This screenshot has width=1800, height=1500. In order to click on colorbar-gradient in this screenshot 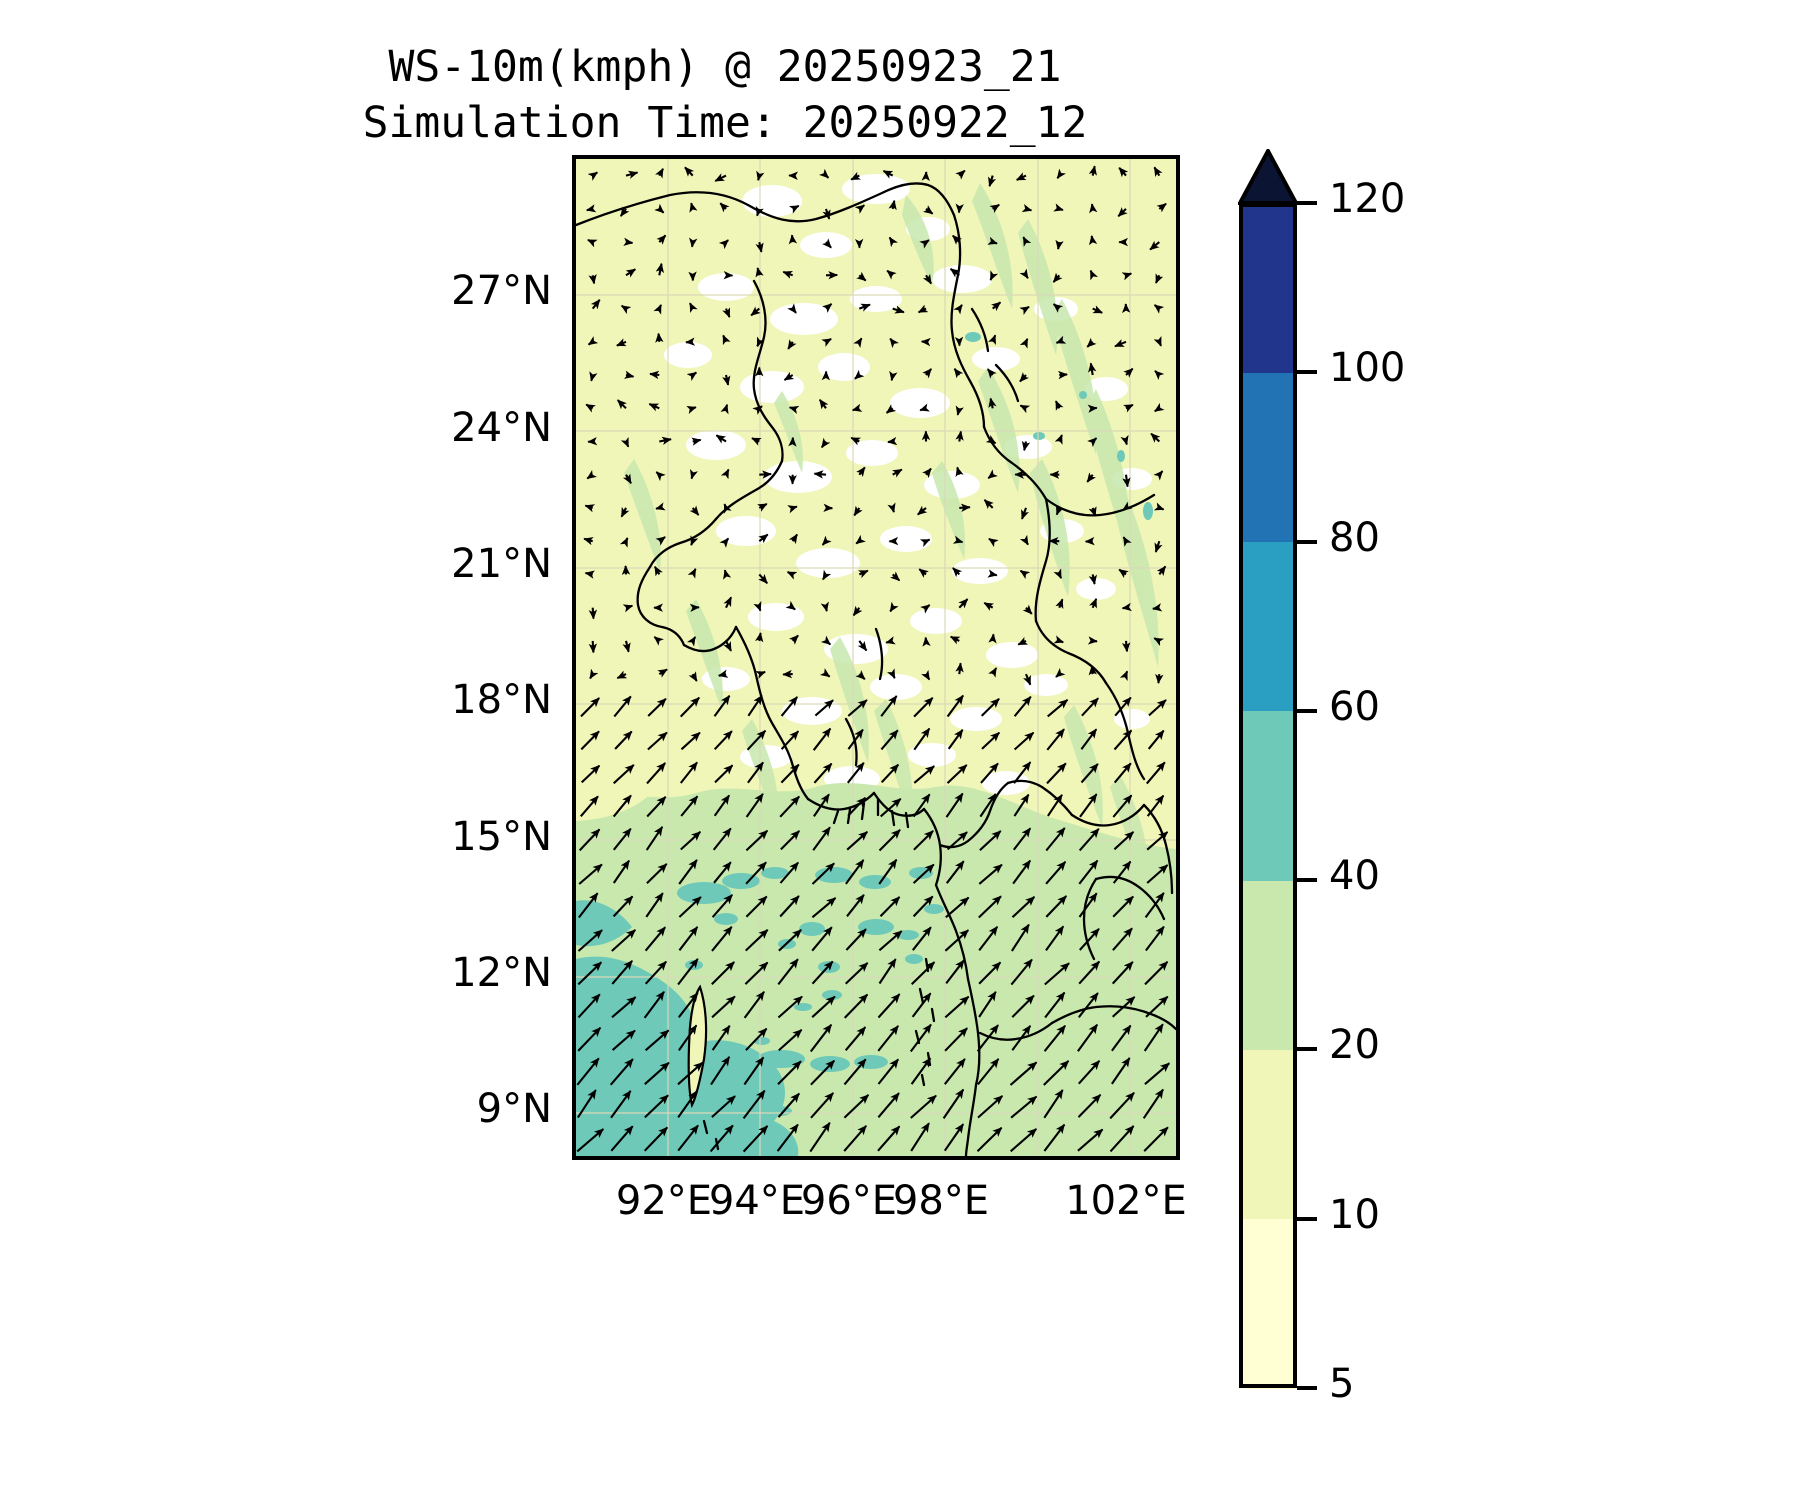, I will do `click(1268, 796)`.